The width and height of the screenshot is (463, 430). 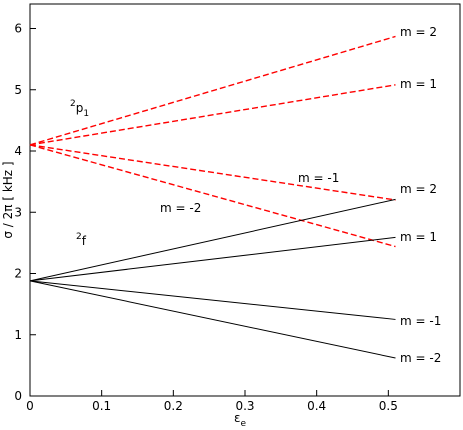 I want to click on y-tick-label: 5, so click(x=18, y=90).